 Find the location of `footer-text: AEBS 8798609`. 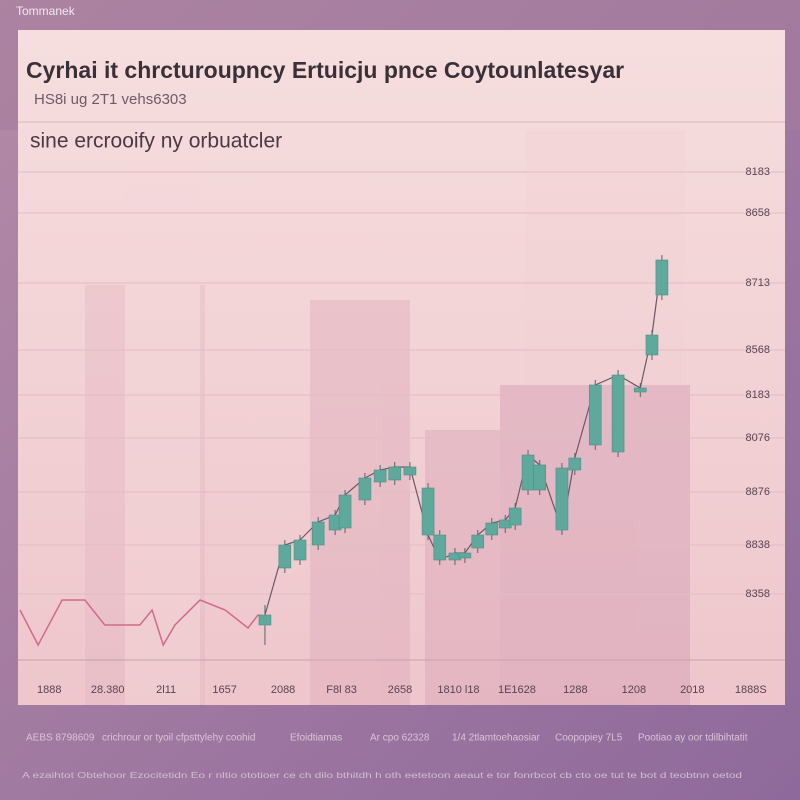

footer-text: AEBS 8798609 is located at coordinates (60, 738).